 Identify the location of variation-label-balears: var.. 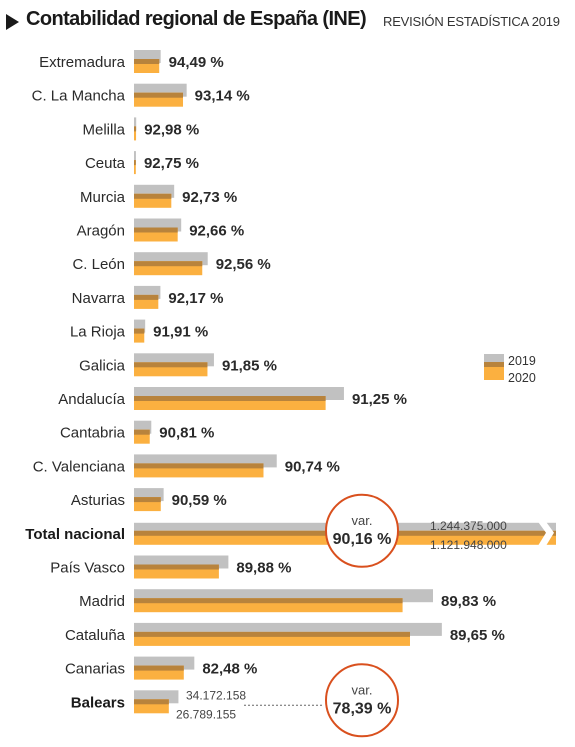
(362, 689).